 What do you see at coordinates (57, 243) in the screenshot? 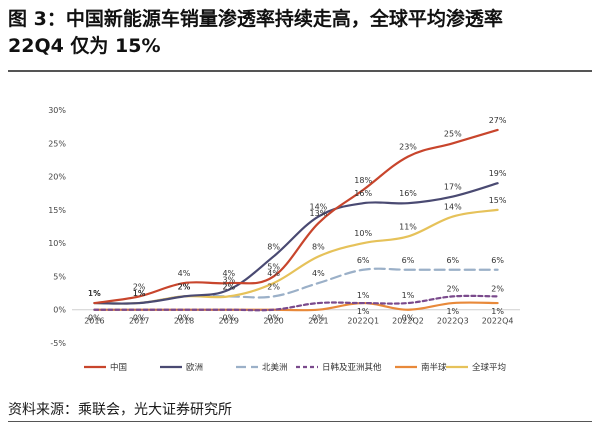
I see `y-tick-label: 10%` at bounding box center [57, 243].